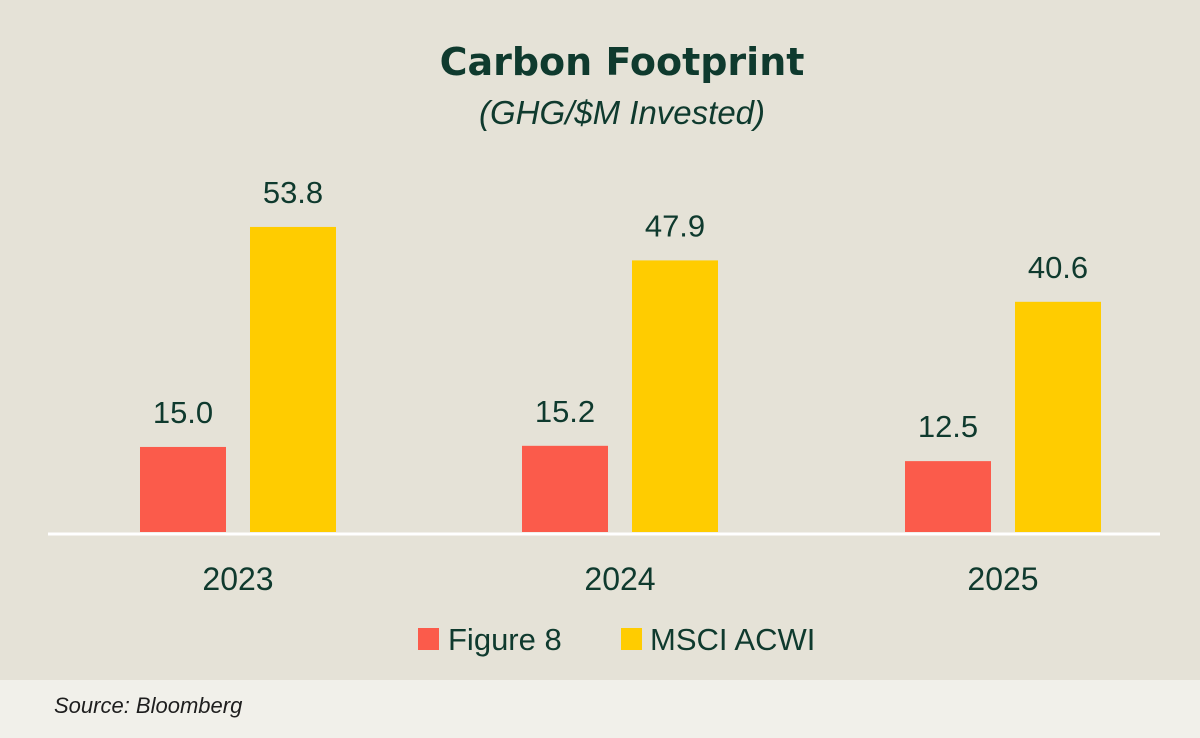 This screenshot has width=1200, height=738. What do you see at coordinates (148, 705) in the screenshot?
I see `source-note: Source: Bloomberg` at bounding box center [148, 705].